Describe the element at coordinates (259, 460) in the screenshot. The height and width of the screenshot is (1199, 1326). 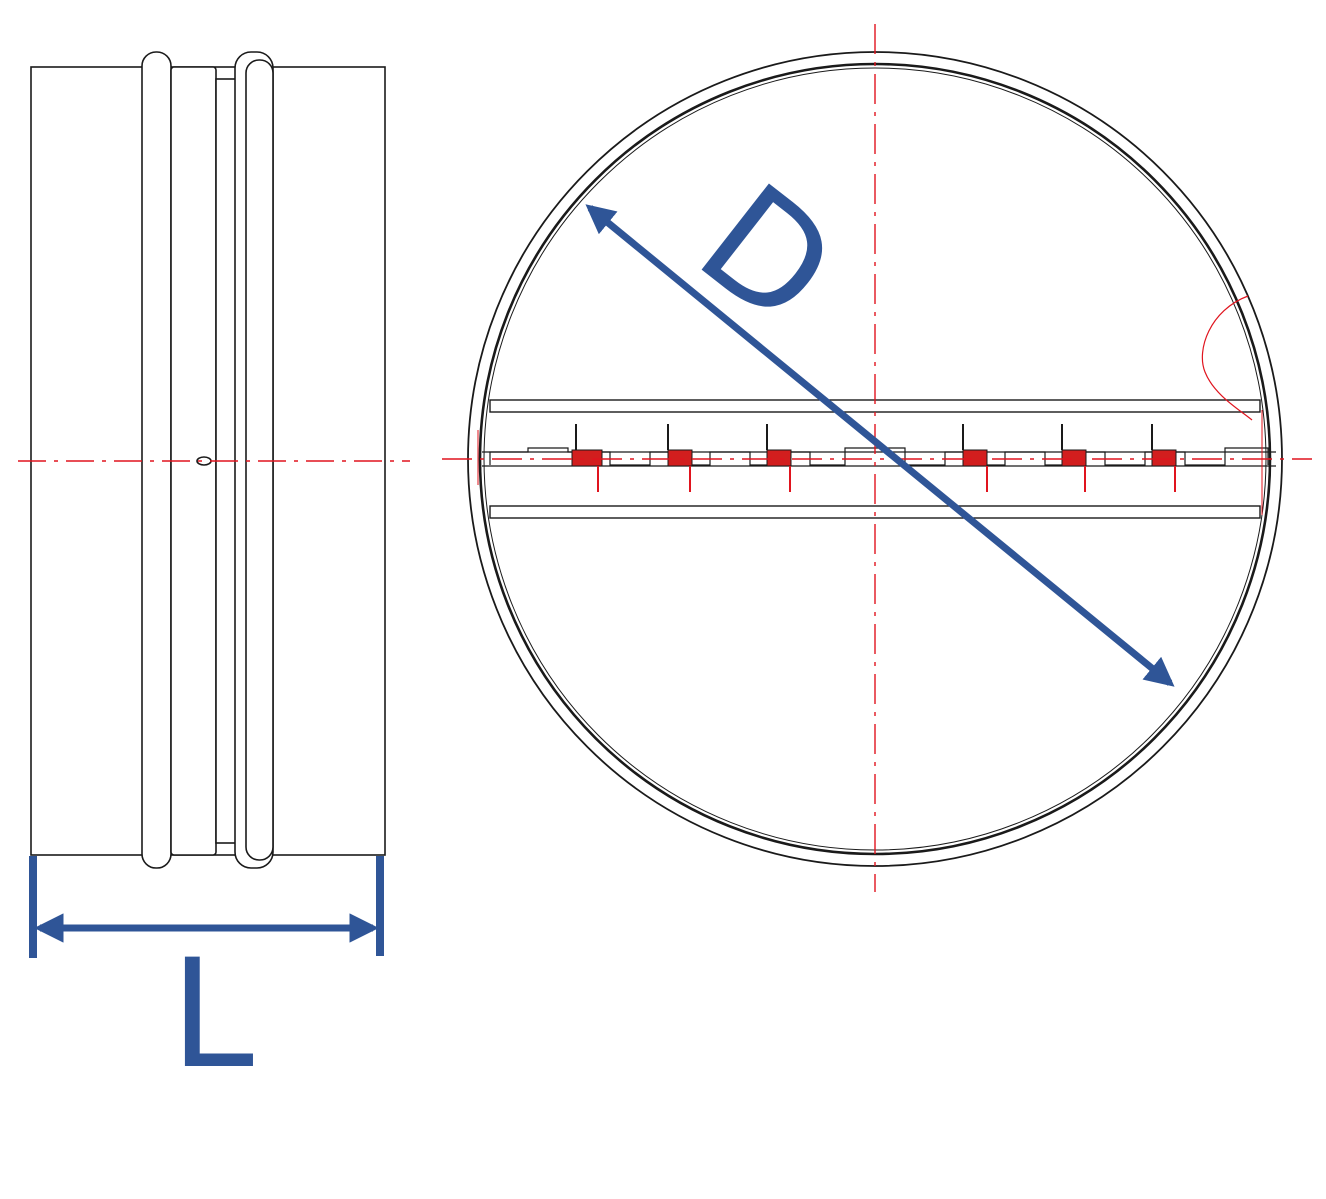
I see `right-bead-inner` at that location.